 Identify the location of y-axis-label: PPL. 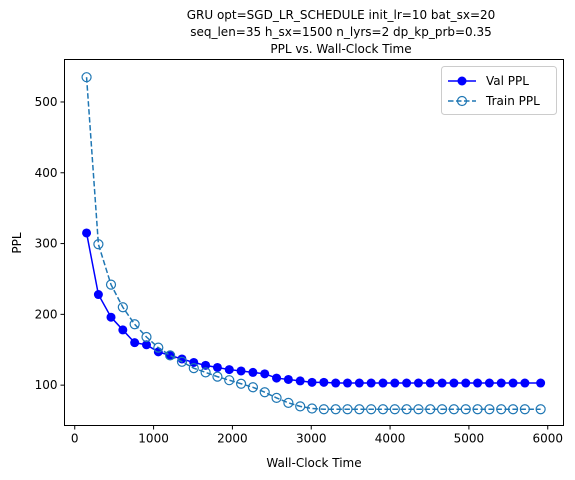
(17, 242).